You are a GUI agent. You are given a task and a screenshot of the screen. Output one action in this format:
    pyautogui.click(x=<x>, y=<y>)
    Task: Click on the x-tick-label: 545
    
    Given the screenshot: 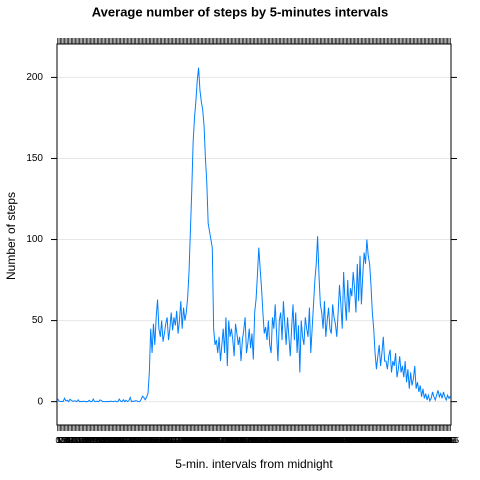 What is the action you would take?
    pyautogui.click(x=152, y=440)
    